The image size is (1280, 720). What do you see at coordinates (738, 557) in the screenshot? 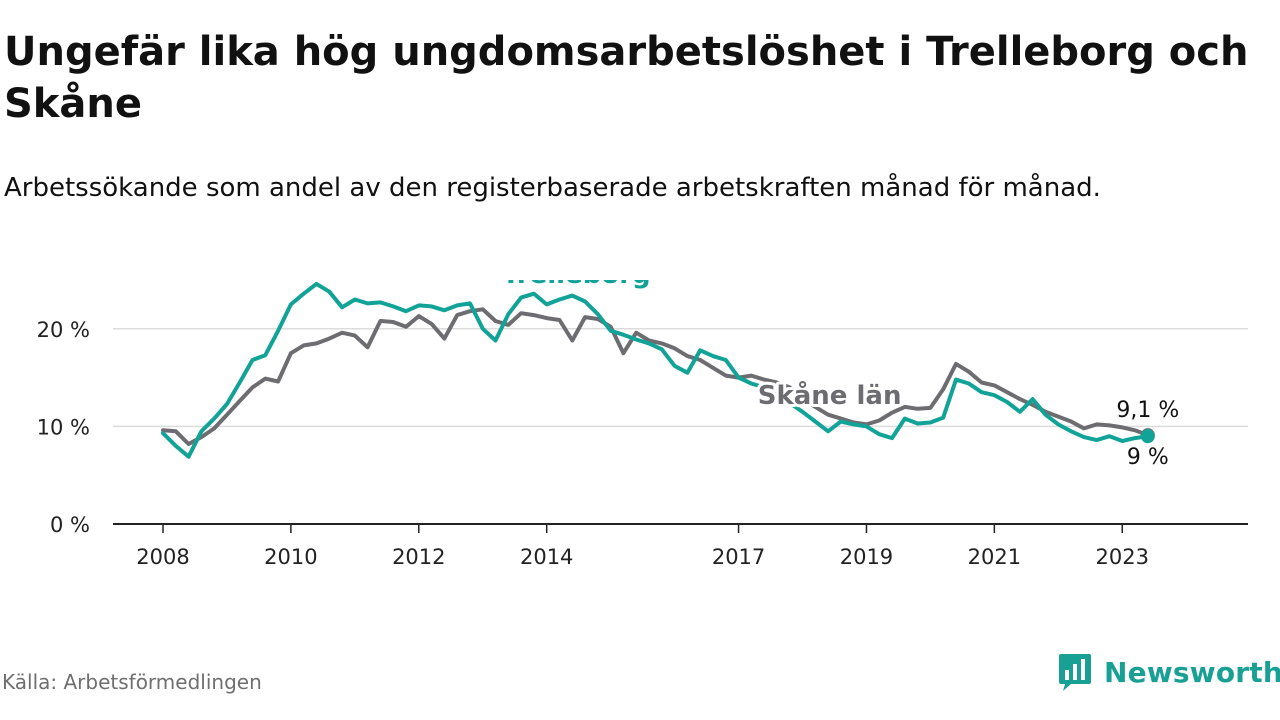
I see `x-tick-label: 2017` at bounding box center [738, 557].